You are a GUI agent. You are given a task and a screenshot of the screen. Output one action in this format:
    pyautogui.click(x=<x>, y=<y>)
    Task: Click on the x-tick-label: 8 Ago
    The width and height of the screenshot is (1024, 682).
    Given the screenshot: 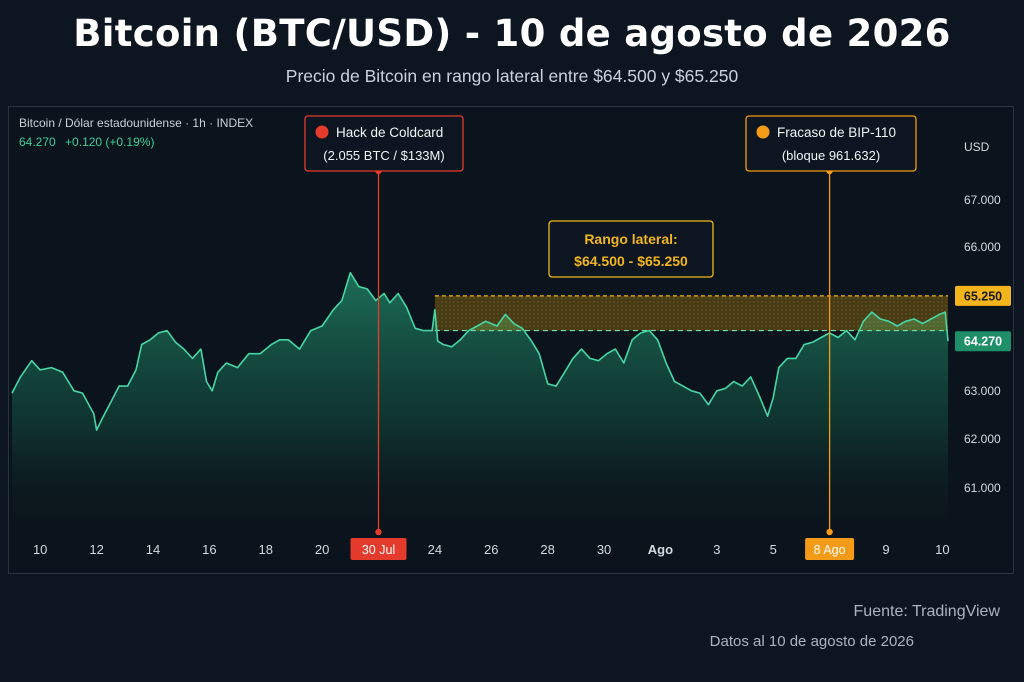 What is the action you would take?
    pyautogui.click(x=830, y=550)
    